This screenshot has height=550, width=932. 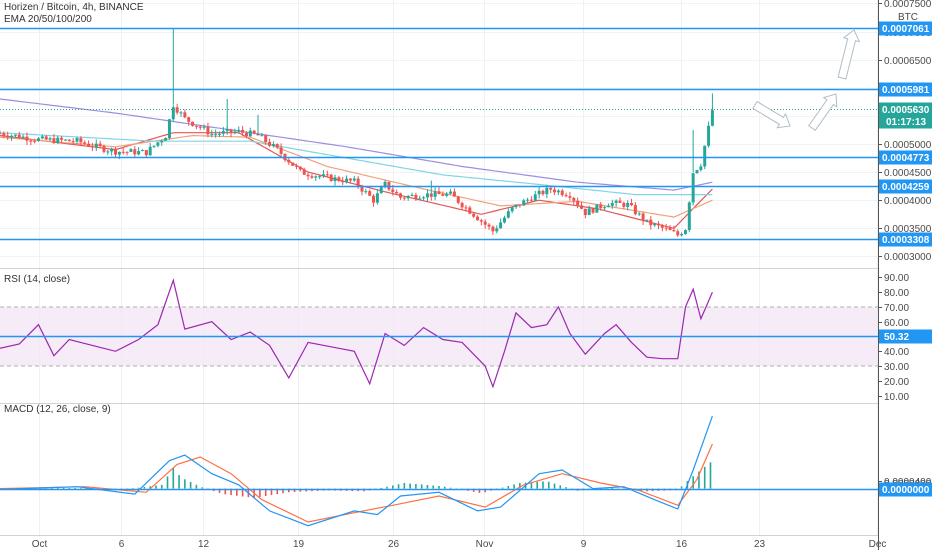 I want to click on chart-title: Horizen / Bitcoin, 4h, BINANCE, so click(x=74, y=7).